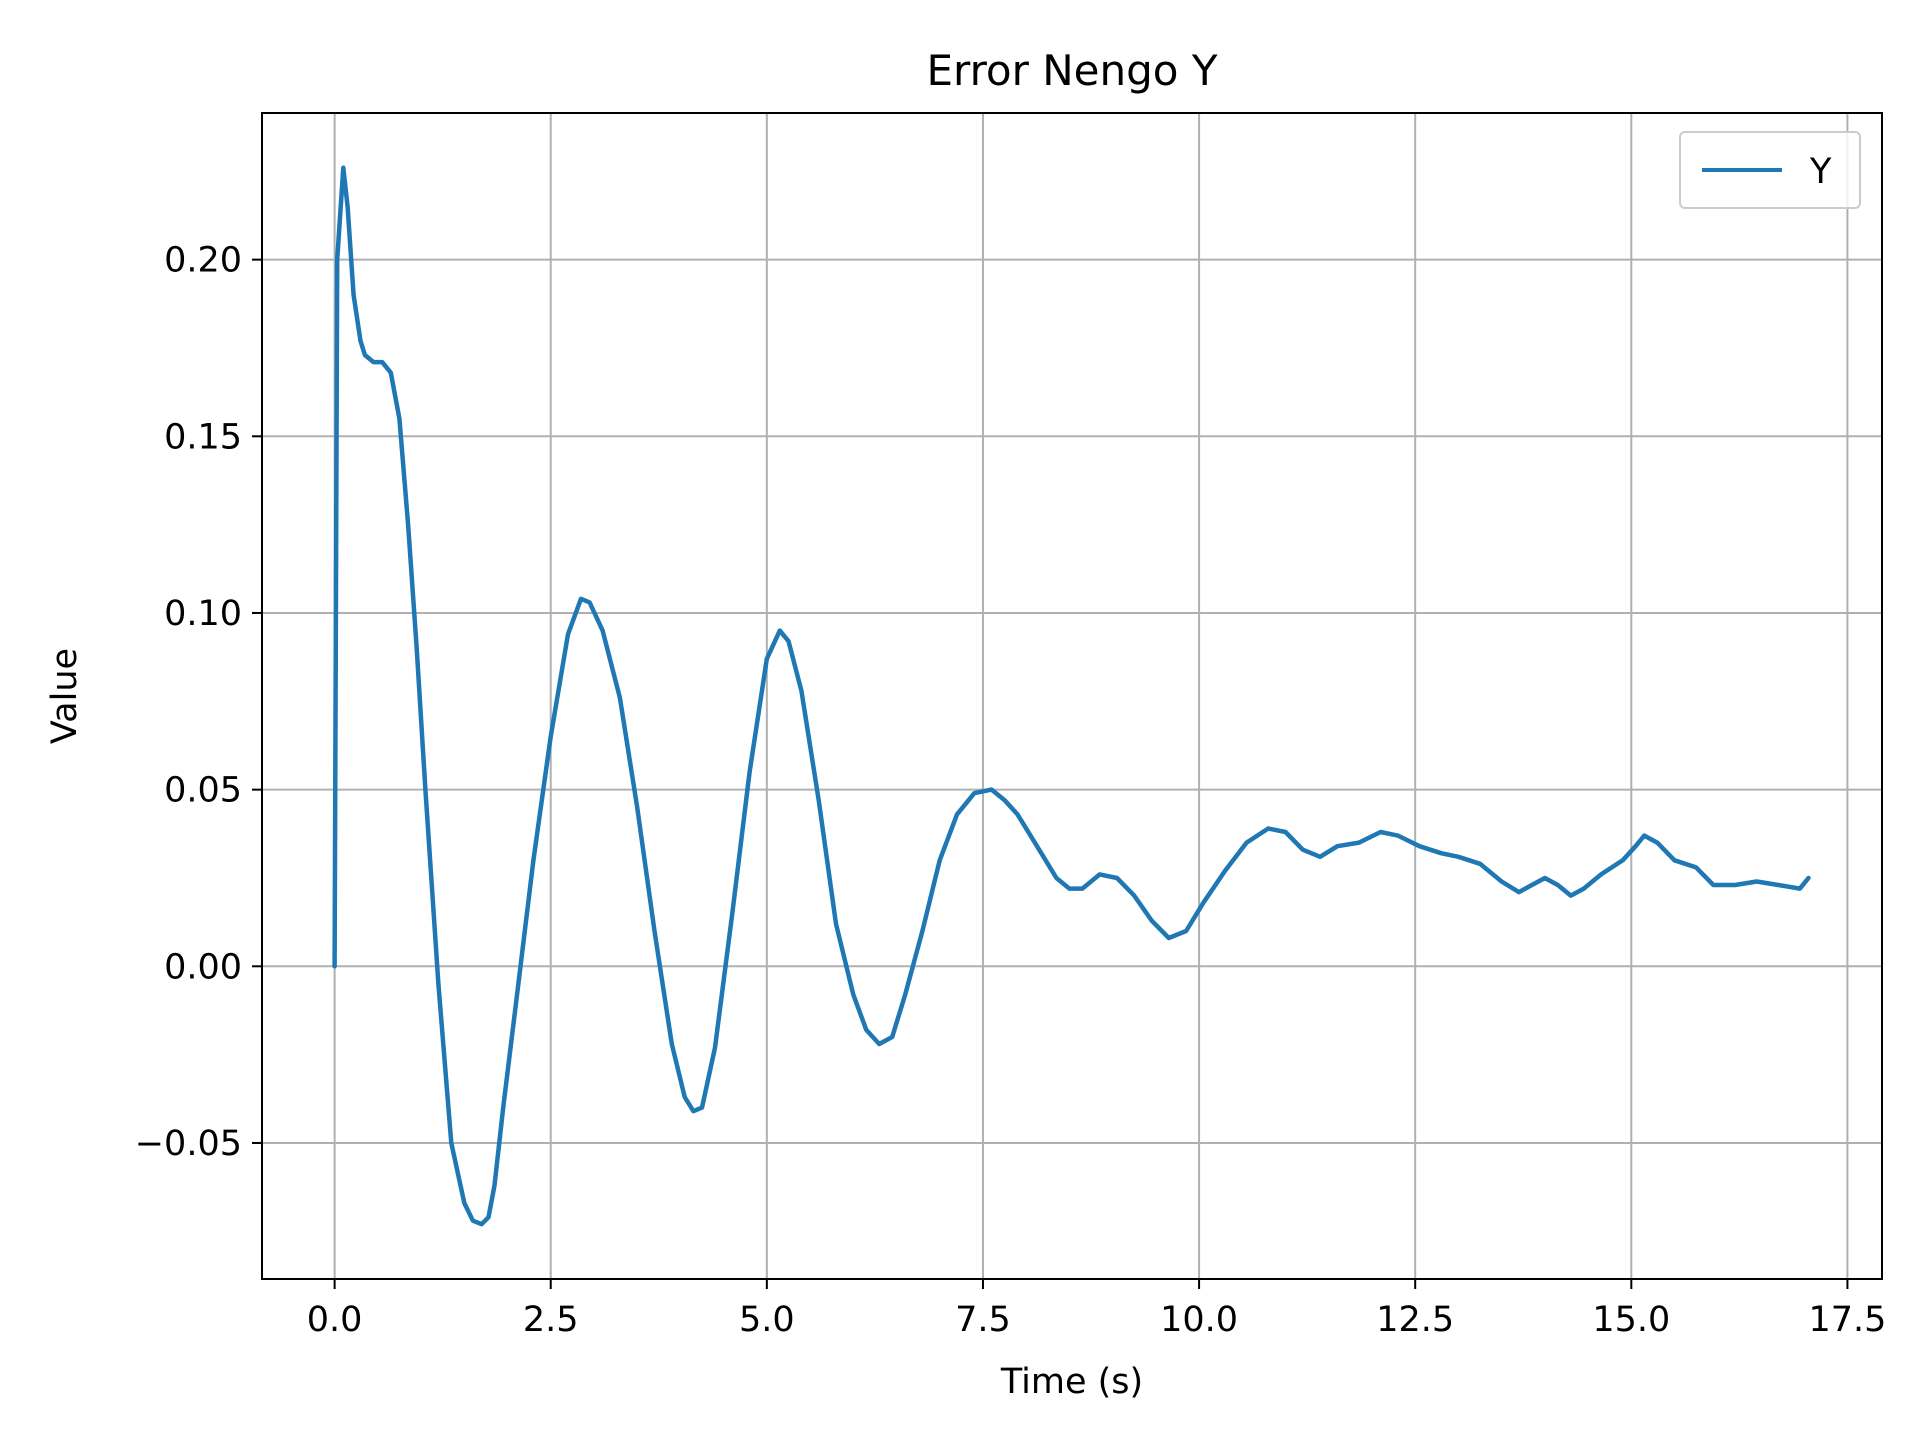 The width and height of the screenshot is (1920, 1440). I want to click on x-tick-label: 5.0, so click(767, 1320).